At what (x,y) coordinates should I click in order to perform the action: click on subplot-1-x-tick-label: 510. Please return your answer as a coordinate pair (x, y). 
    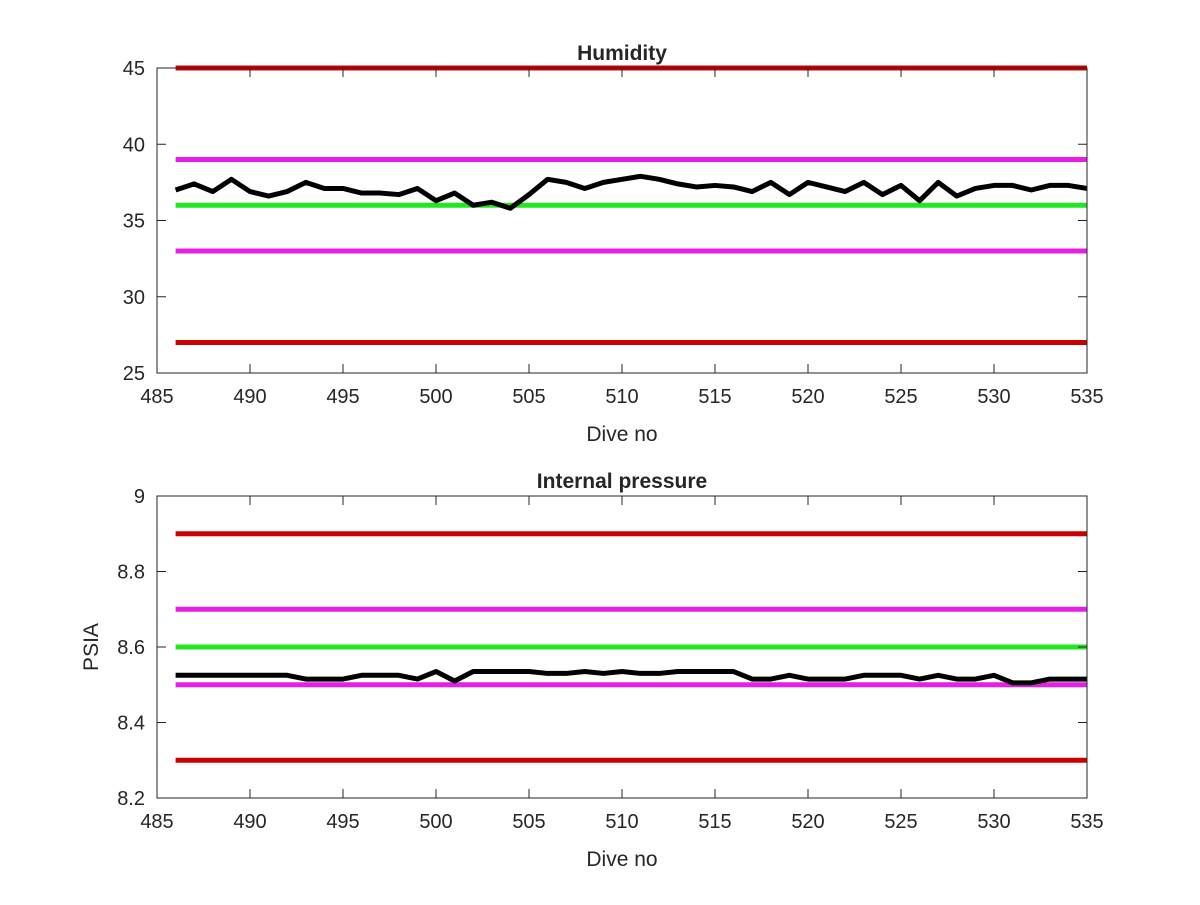
    Looking at the image, I should click on (621, 397).